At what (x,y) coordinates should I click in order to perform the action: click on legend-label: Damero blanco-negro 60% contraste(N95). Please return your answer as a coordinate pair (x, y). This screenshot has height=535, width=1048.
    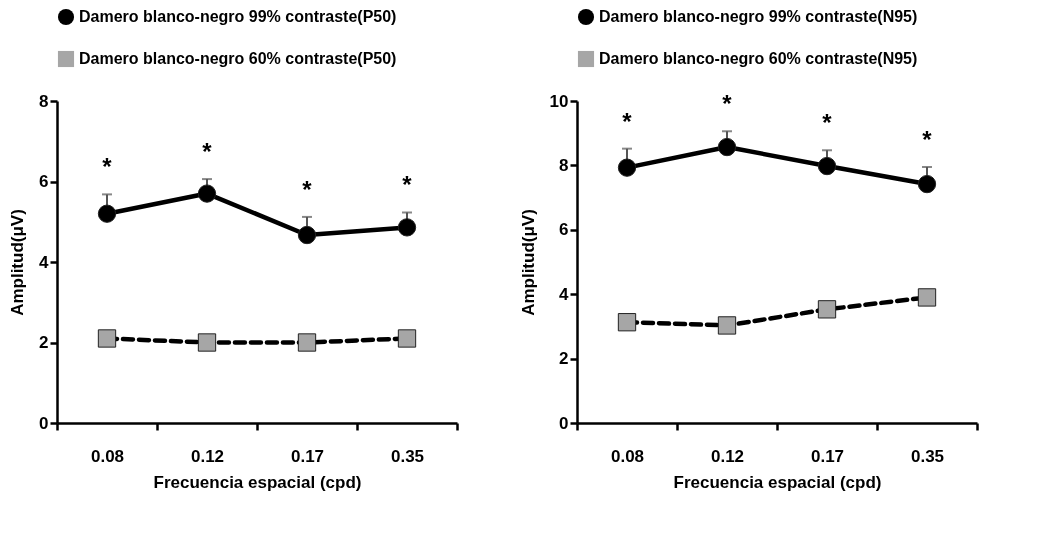
    Looking at the image, I should click on (758, 58).